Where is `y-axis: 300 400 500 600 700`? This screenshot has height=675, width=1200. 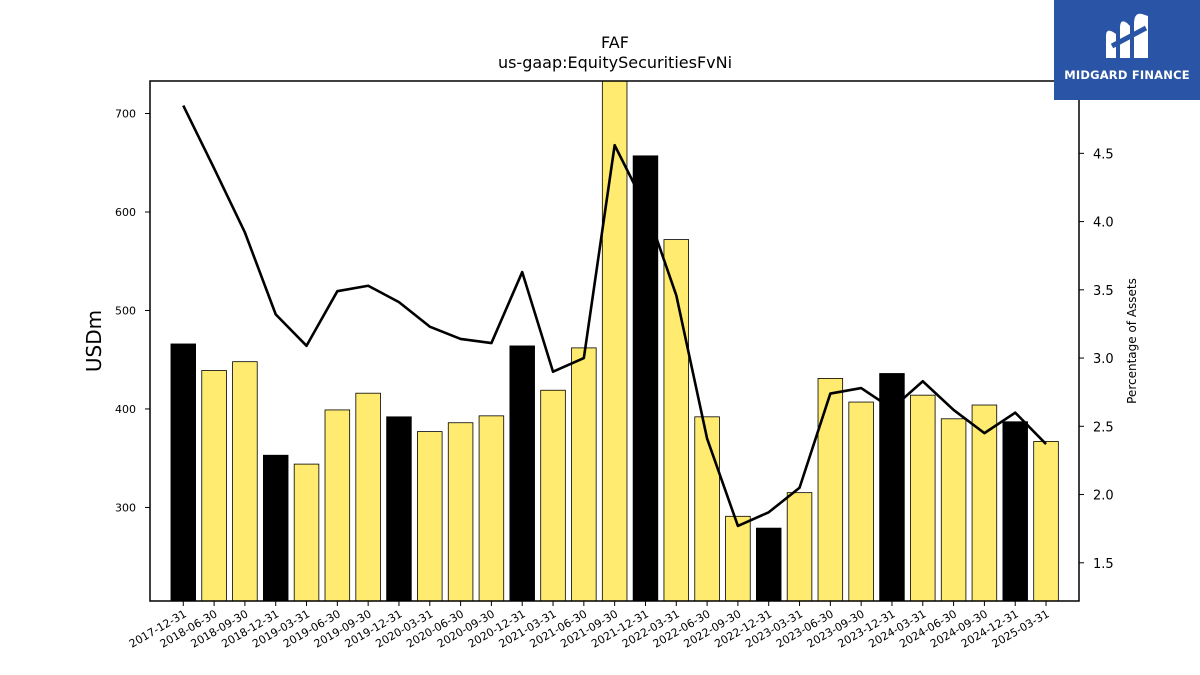 y-axis: 300 400 500 600 700 is located at coordinates (132, 311).